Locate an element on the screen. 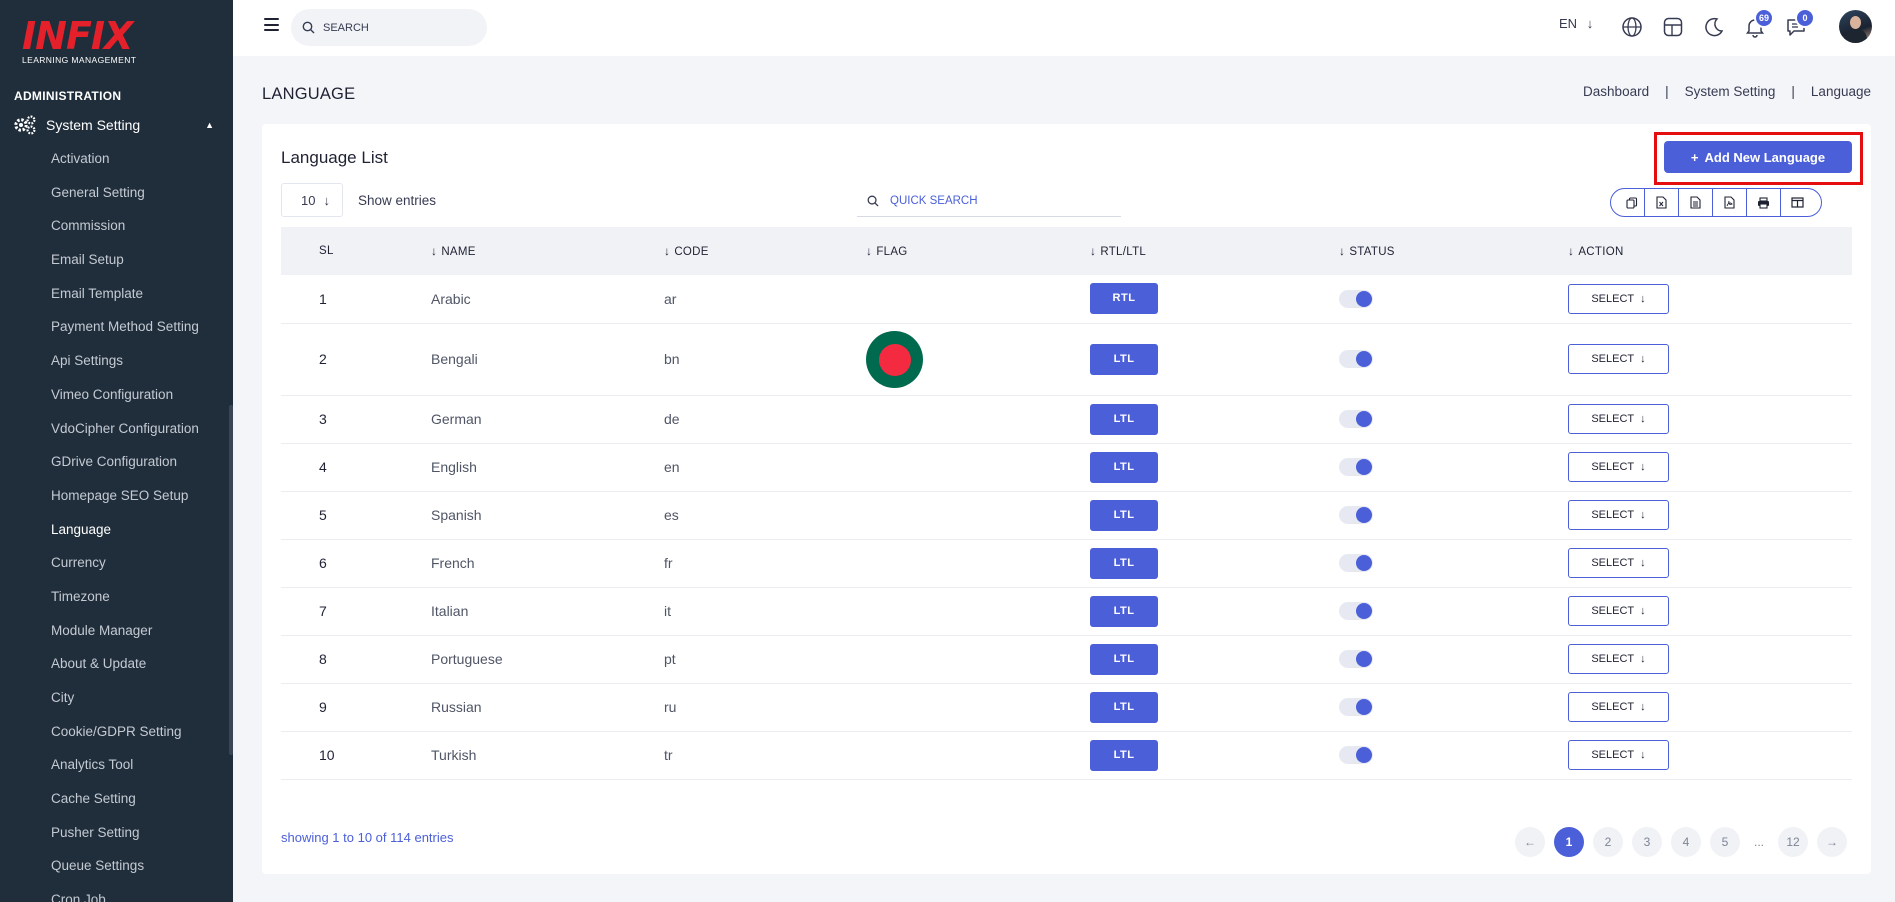 The height and width of the screenshot is (902, 1895). sidebar-item-about-update: About & Update is located at coordinates (99, 664).